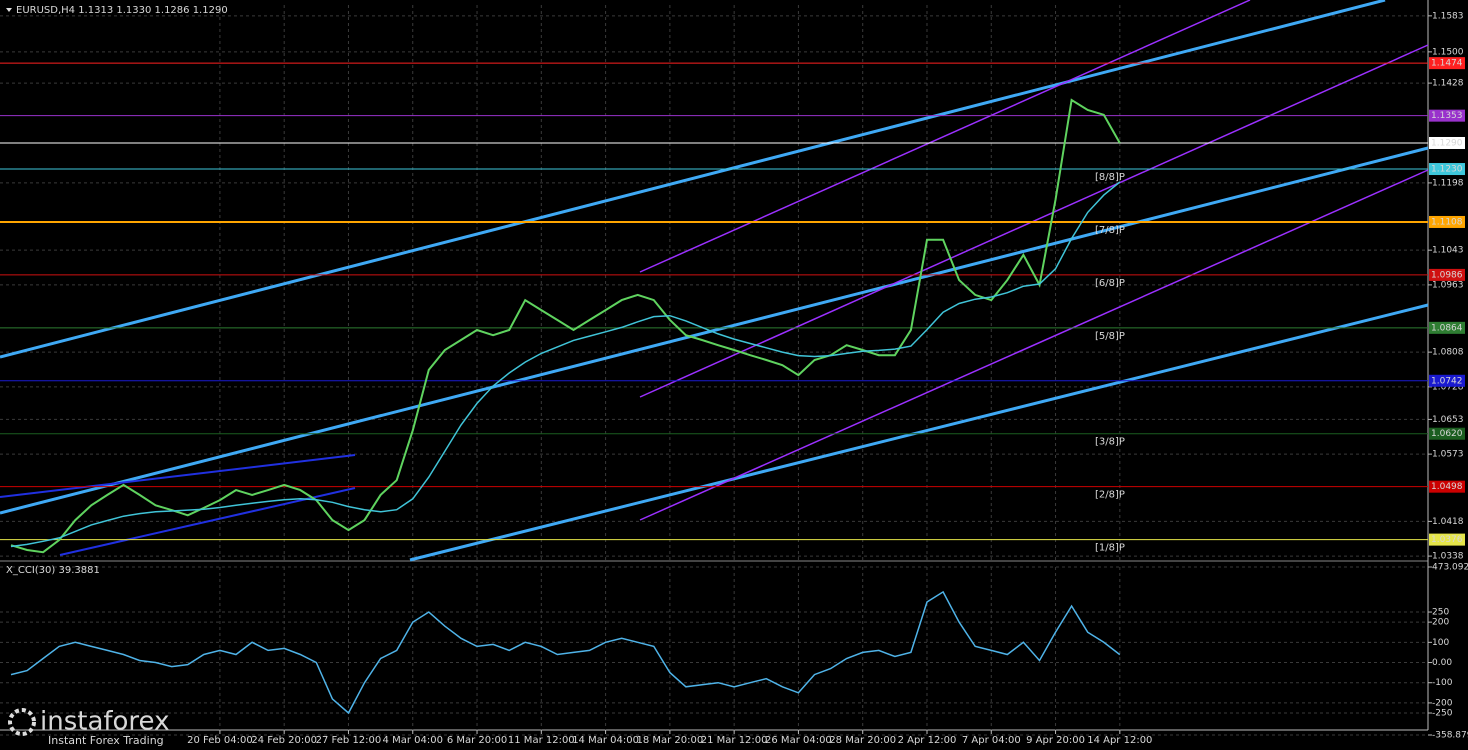 The width and height of the screenshot is (1468, 750). Describe the element at coordinates (284, 740) in the screenshot. I see `x-tick-label: 24 Feb 20:00` at that location.